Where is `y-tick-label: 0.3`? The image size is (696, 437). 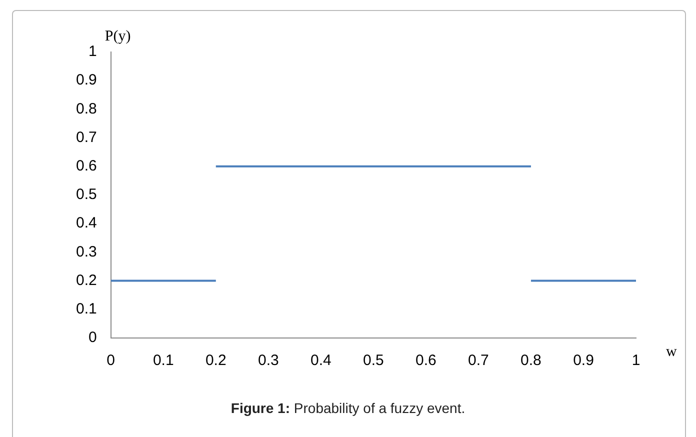 y-tick-label: 0.3 is located at coordinates (86, 251).